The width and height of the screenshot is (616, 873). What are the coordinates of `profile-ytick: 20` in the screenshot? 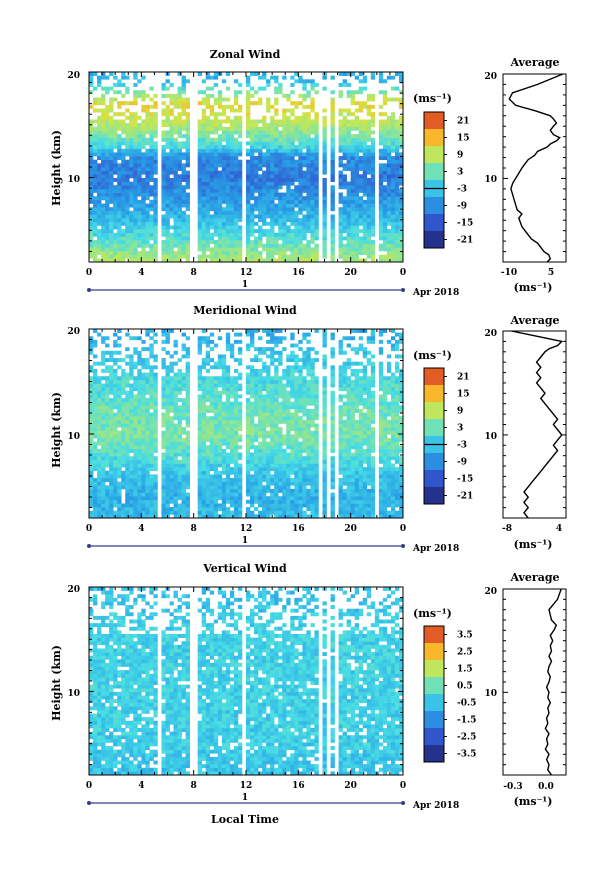 It's located at (490, 77).